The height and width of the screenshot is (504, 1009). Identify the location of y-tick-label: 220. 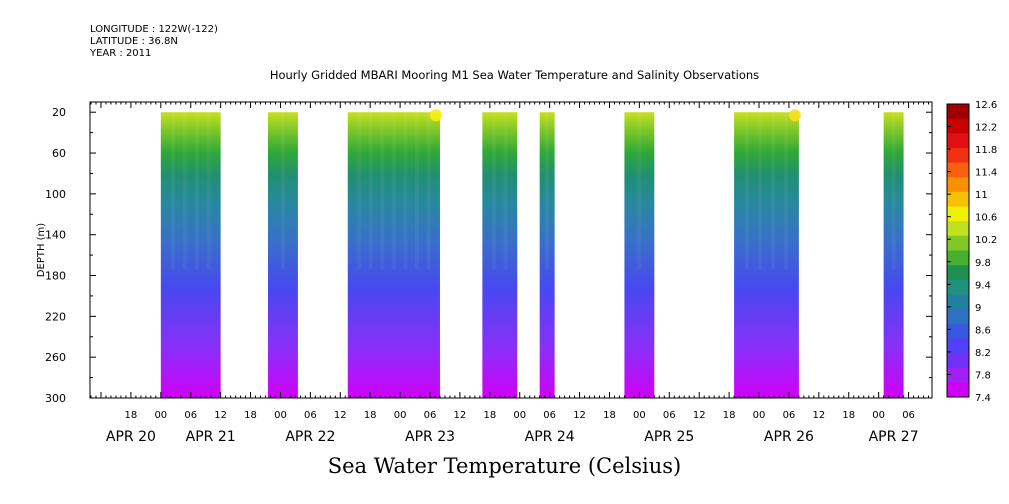
(55, 316).